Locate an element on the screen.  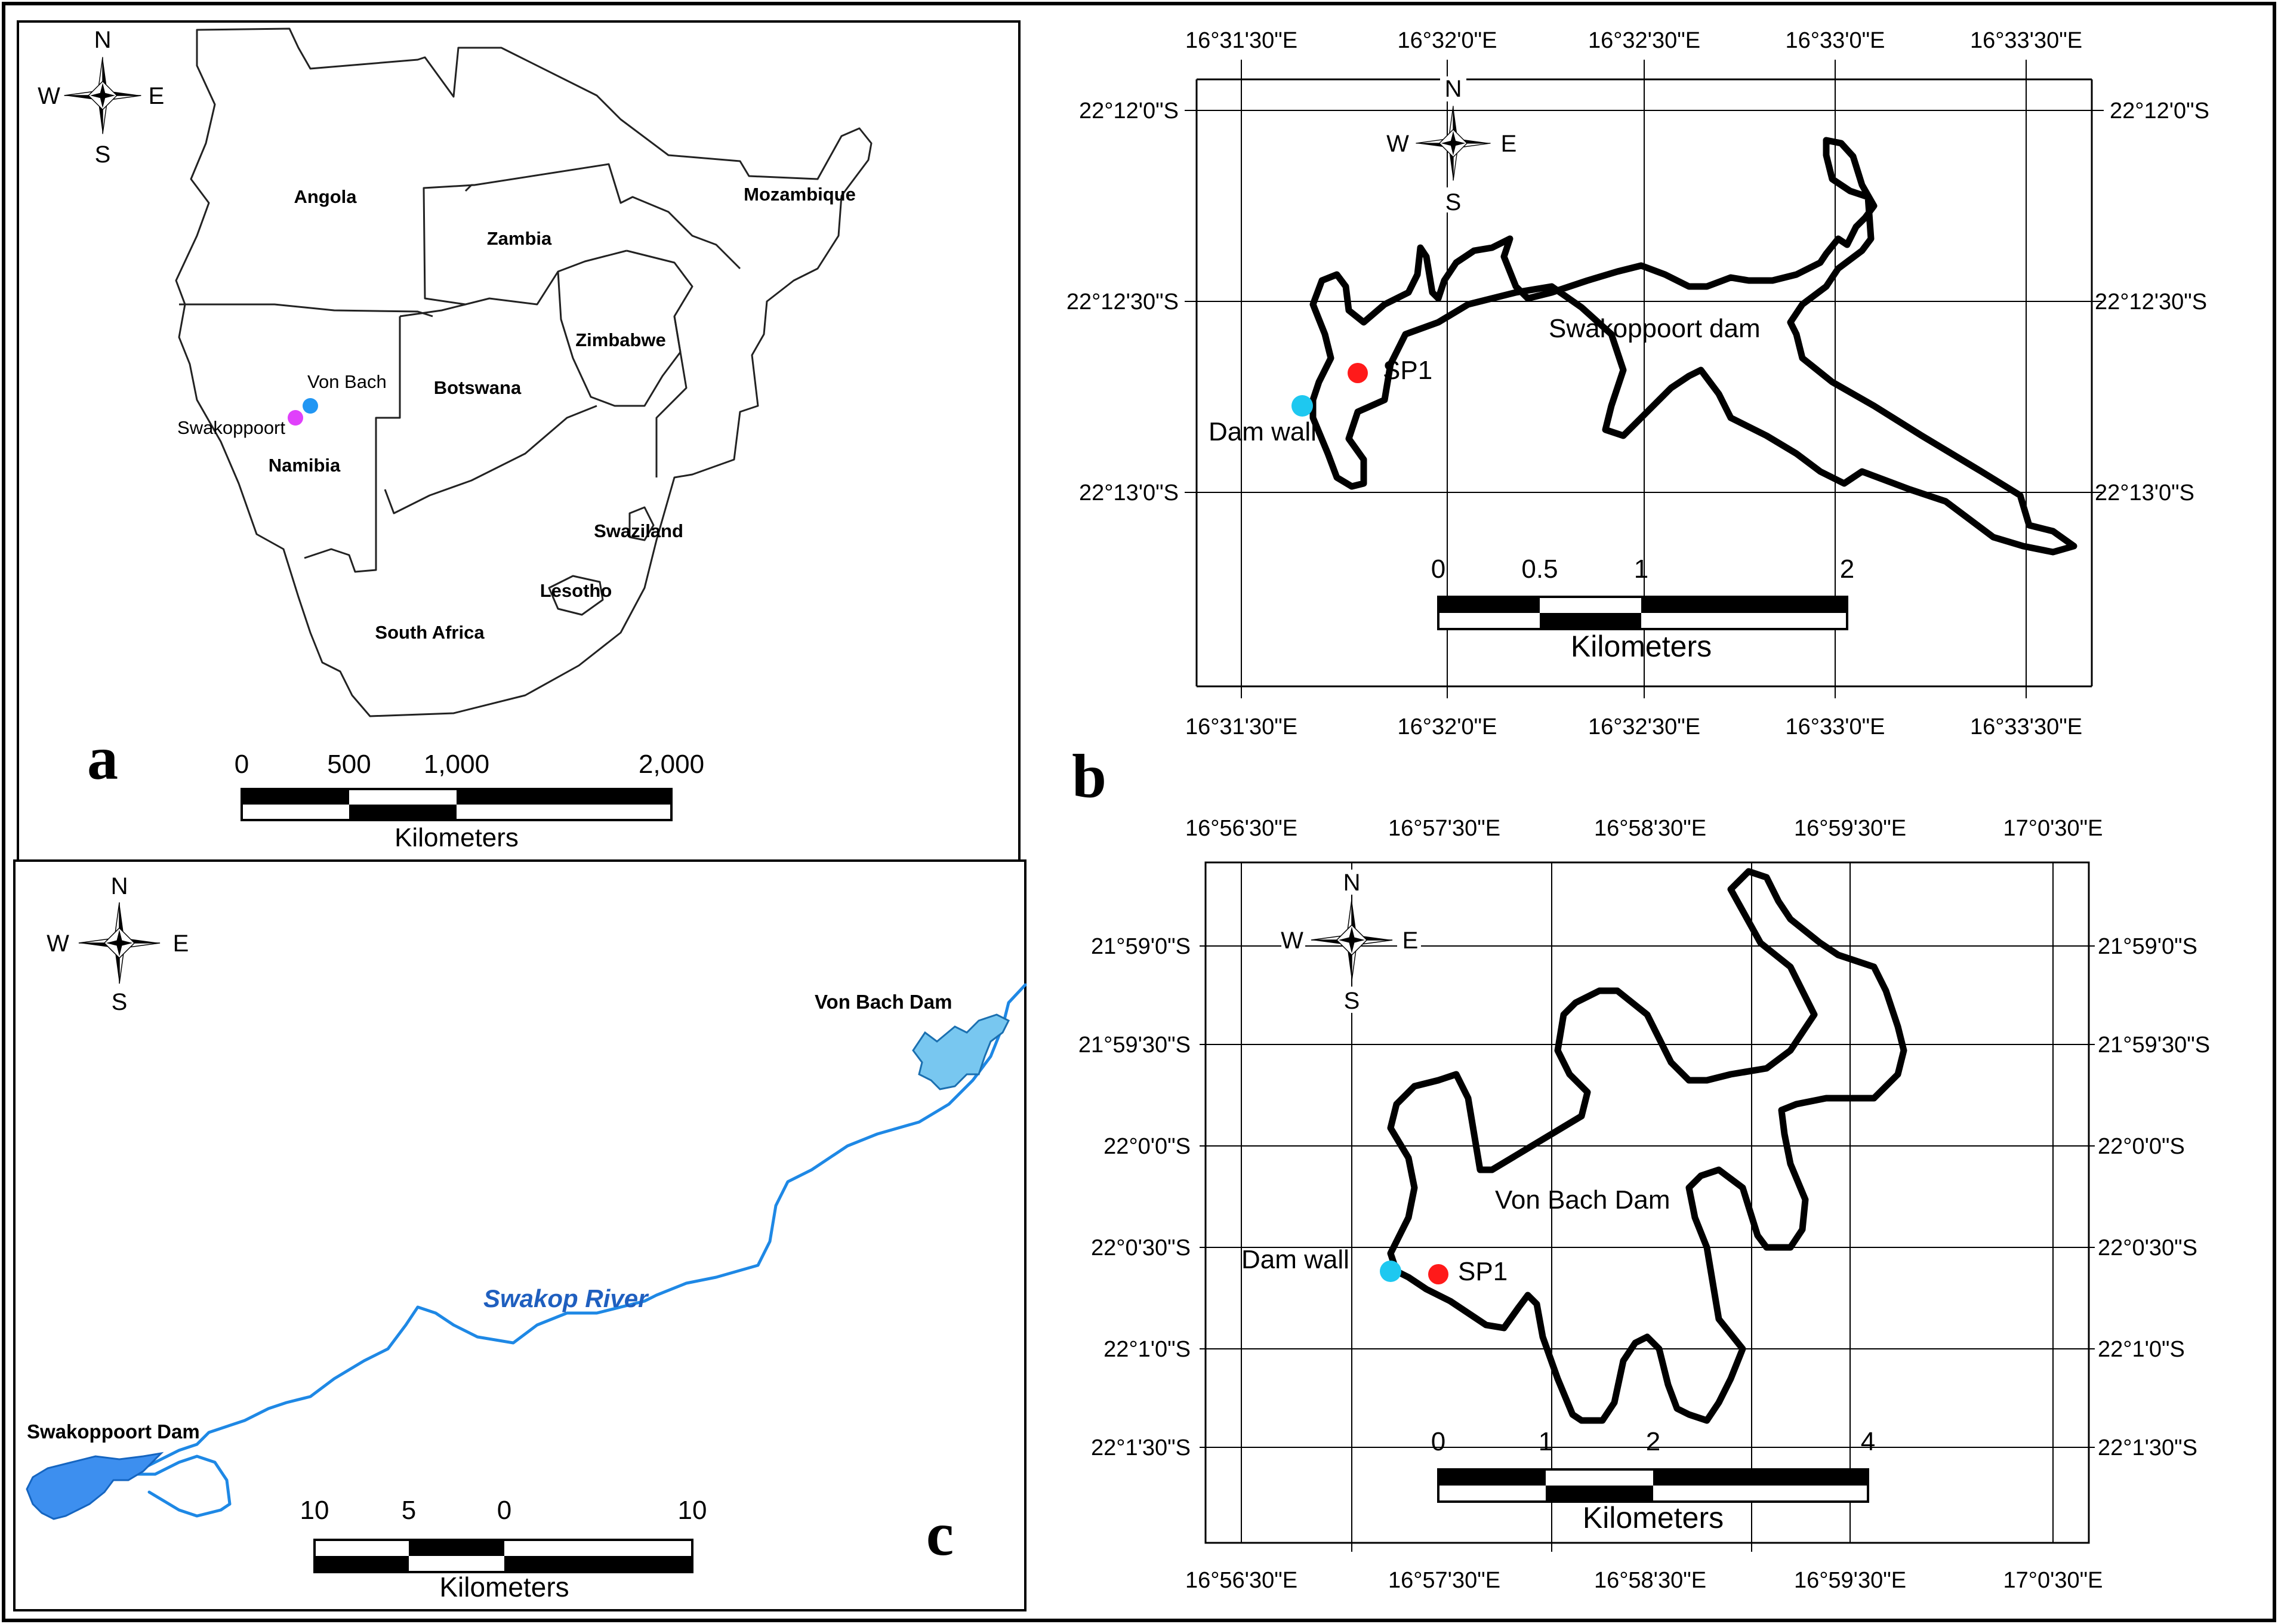
d-site-sp1-label: SP1 is located at coordinates (1483, 1271).